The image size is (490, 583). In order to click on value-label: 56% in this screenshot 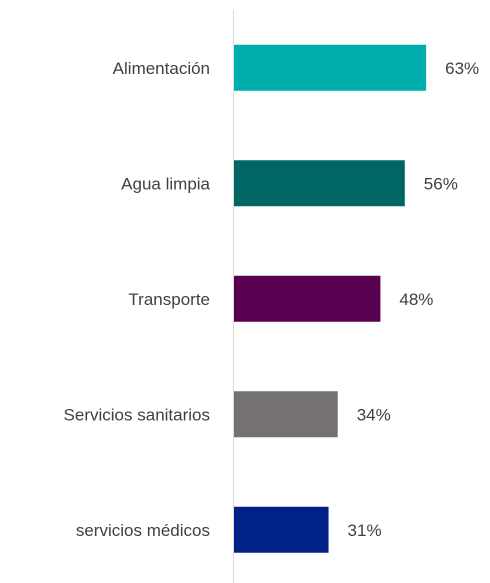, I will do `click(441, 184)`.